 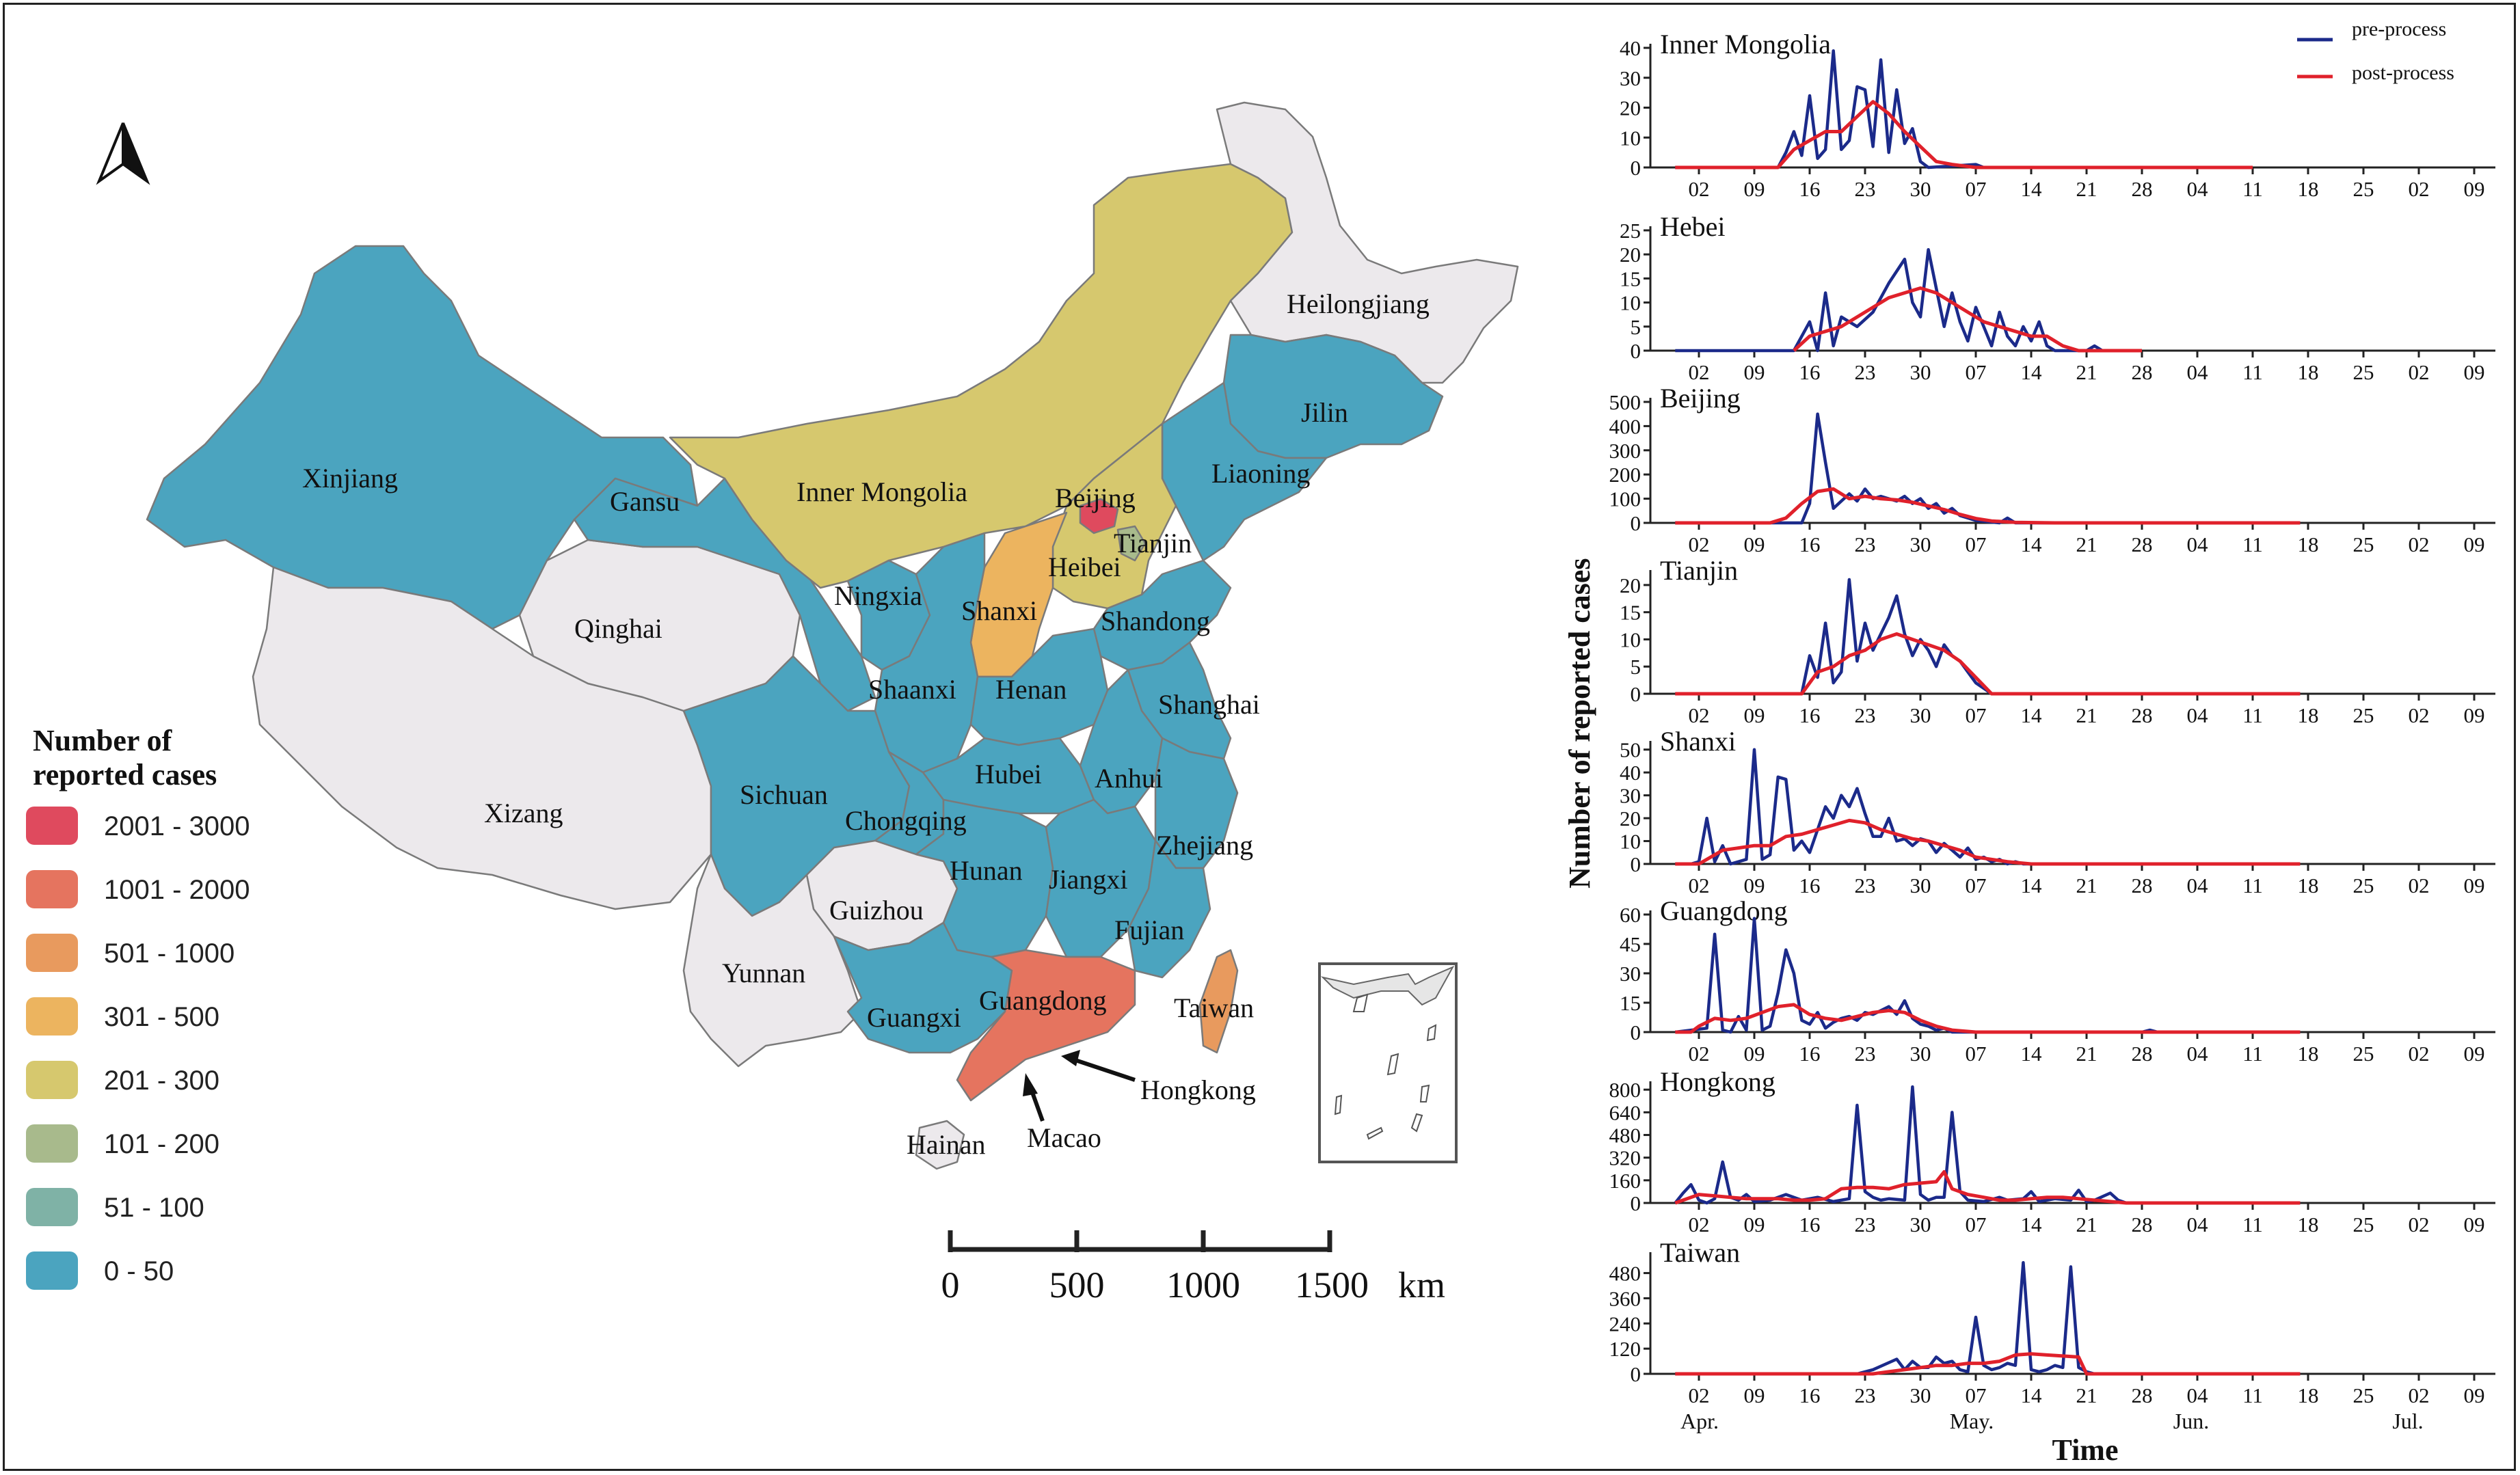 I want to click on y-tick-label: 15, so click(x=1630, y=1003).